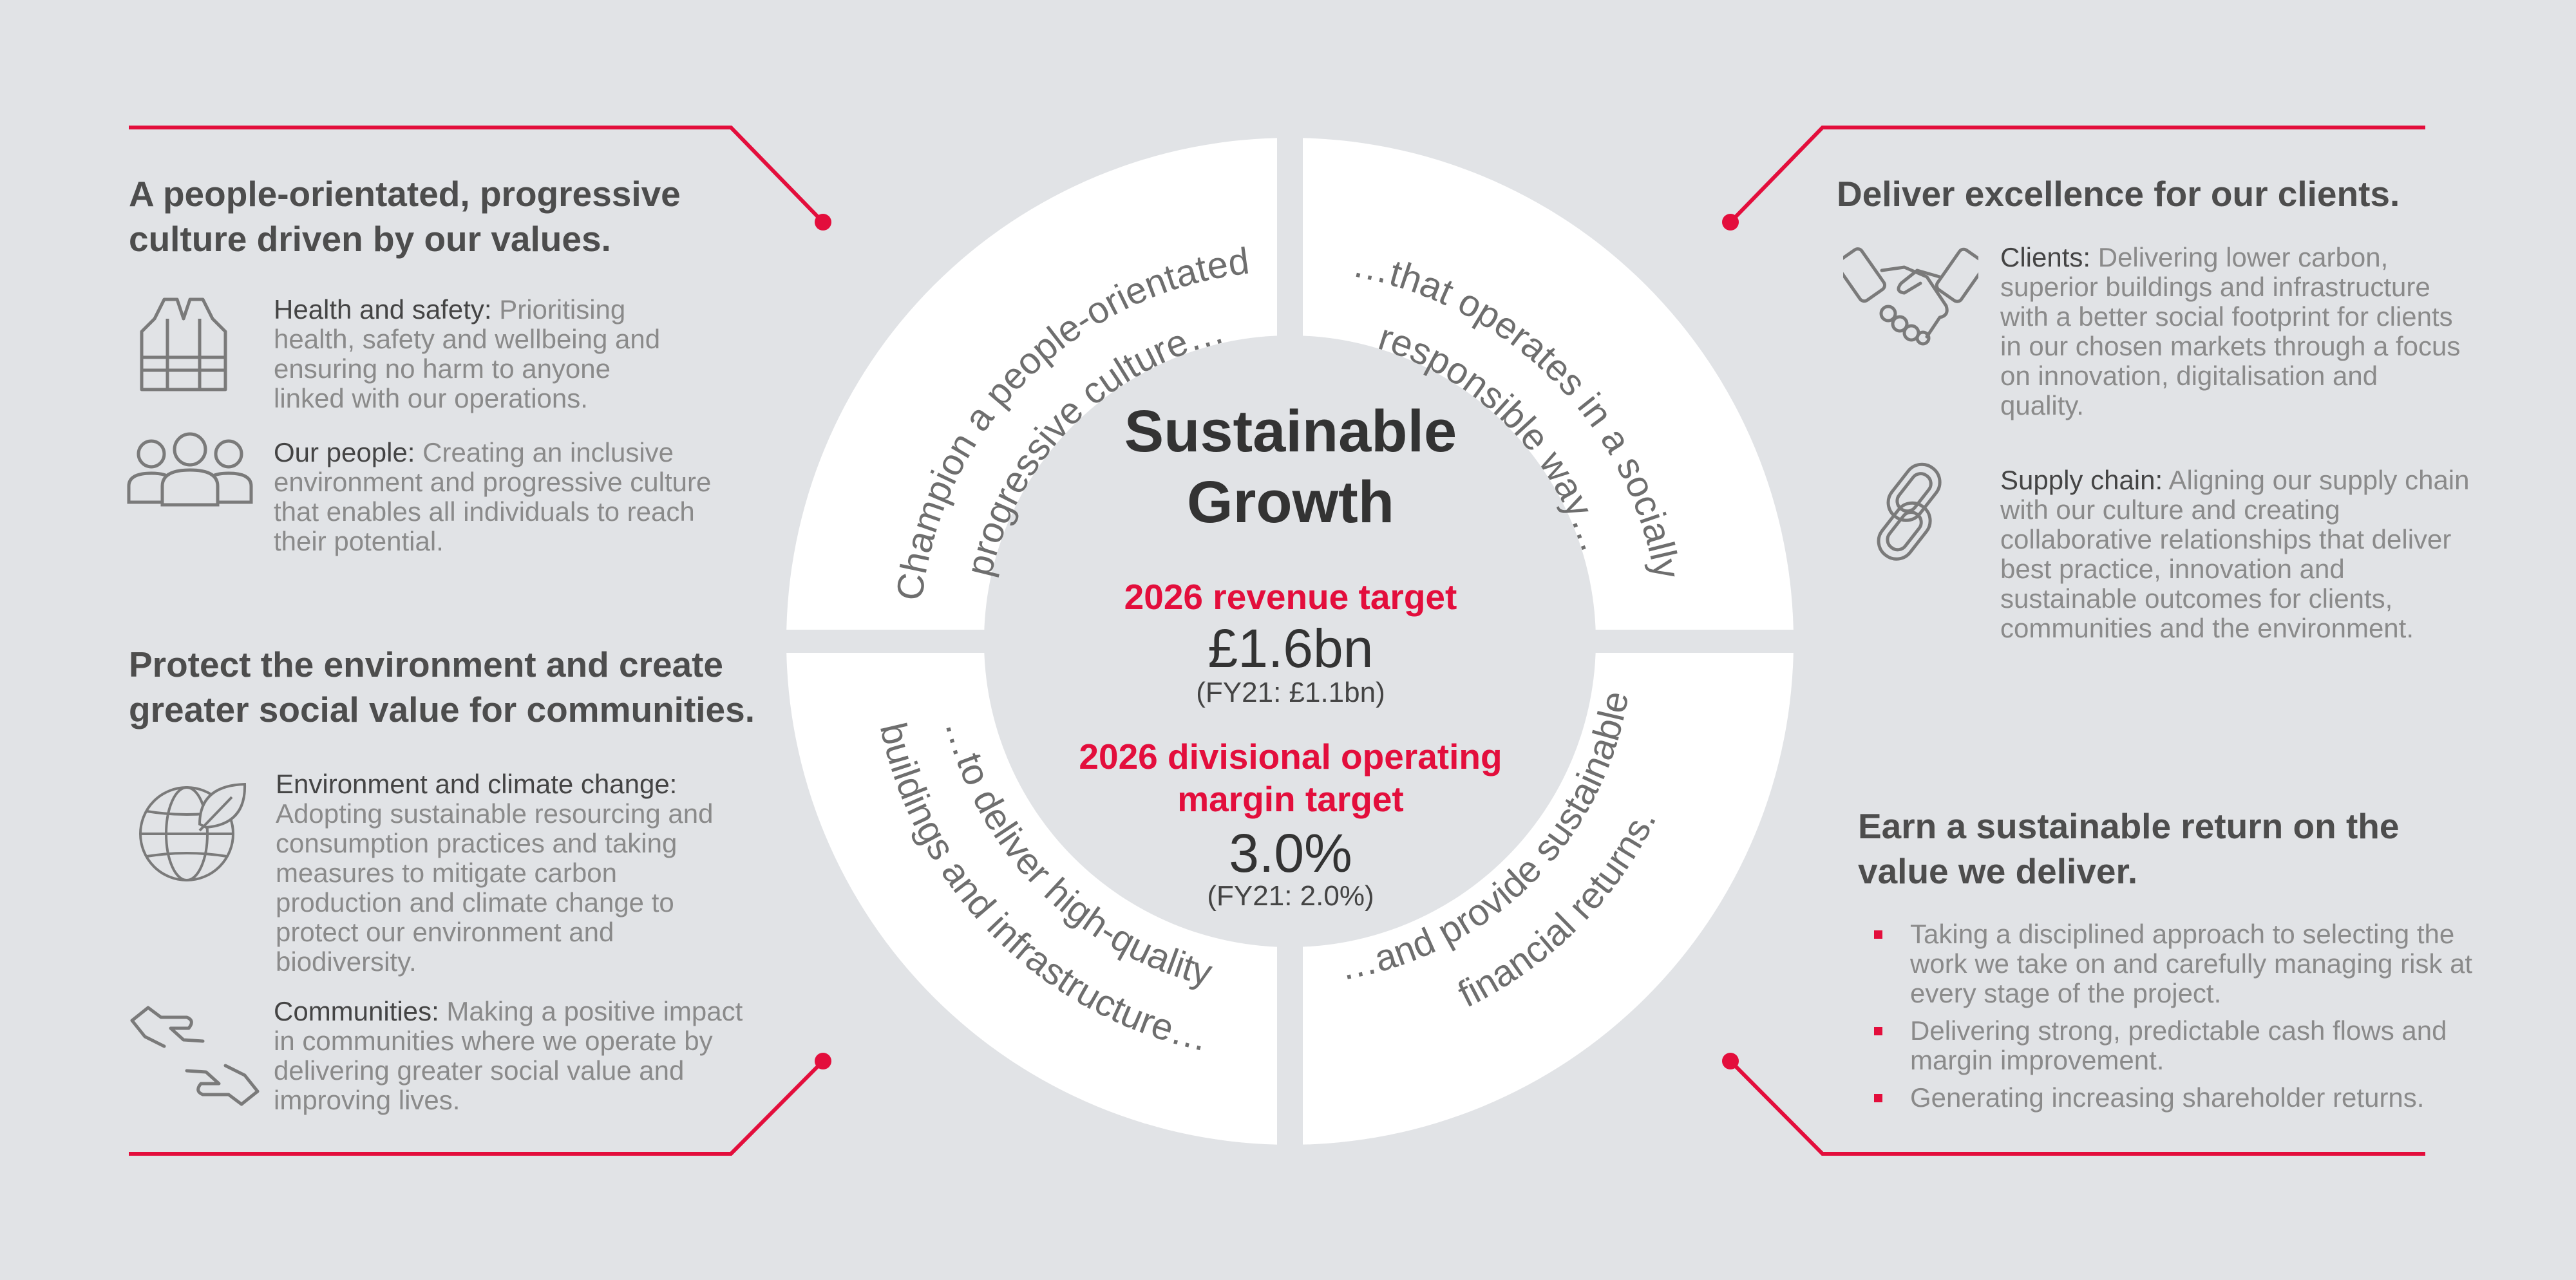 This screenshot has height=1280, width=2576. I want to click on returns-heading-line1: Earn a sustainable return on the, so click(2129, 826).